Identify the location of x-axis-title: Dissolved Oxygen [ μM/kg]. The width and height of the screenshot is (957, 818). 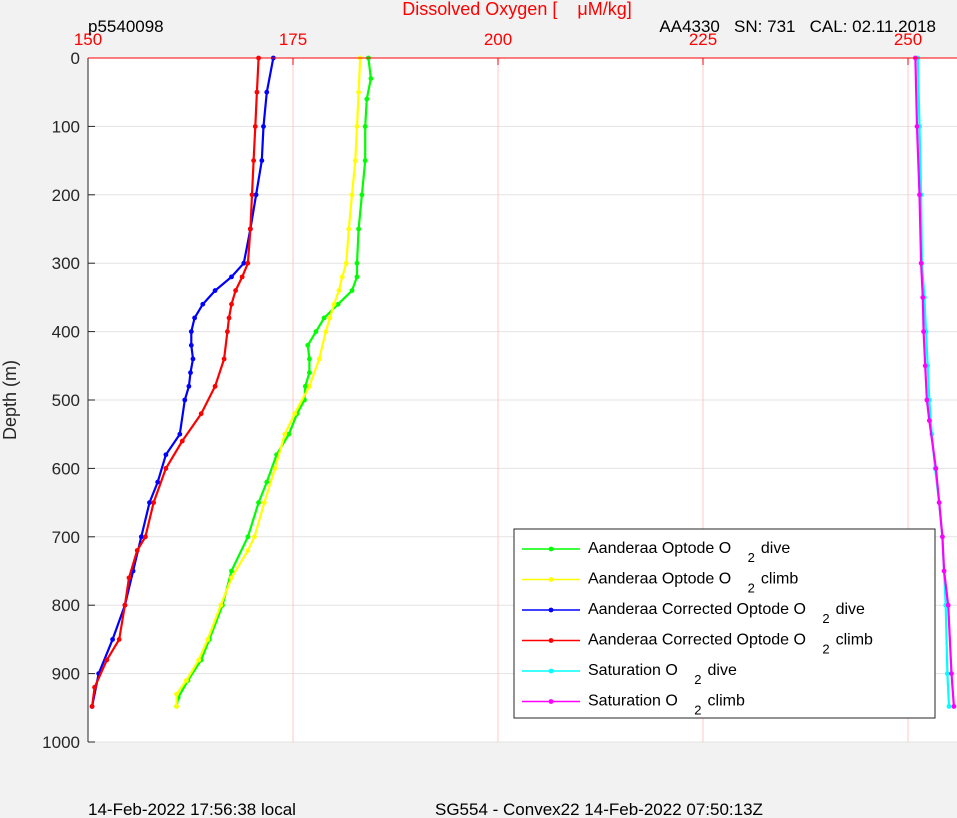
(516, 9).